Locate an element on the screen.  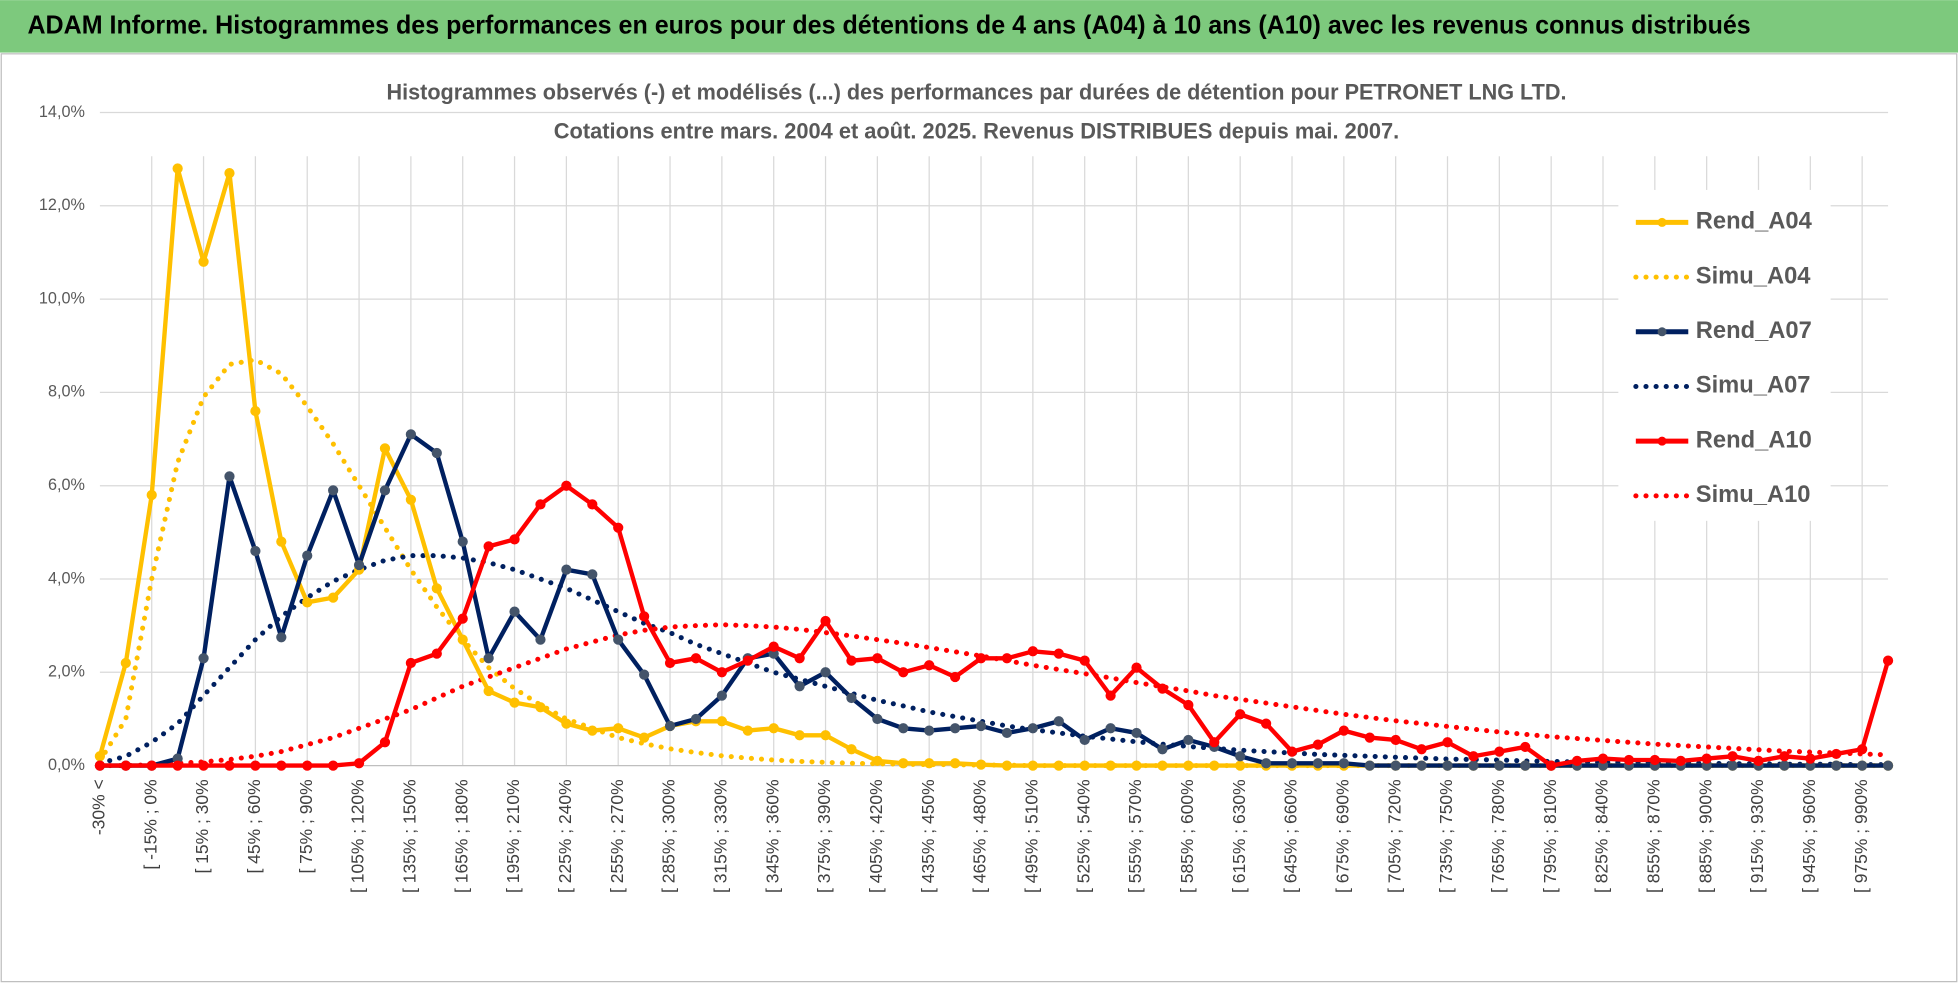
x-tick-label: [ 795% ; 810% is located at coordinates (1550, 836).